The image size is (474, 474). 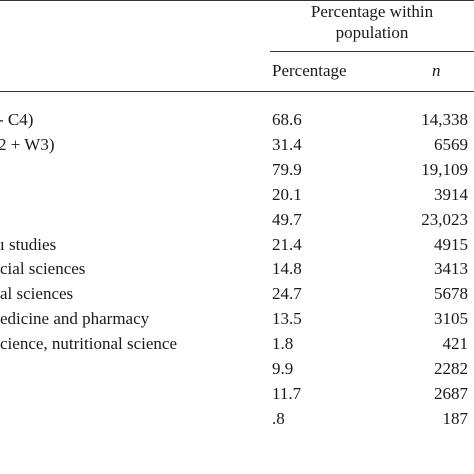 I want to click on row-percentage: 21.4, so click(x=287, y=244).